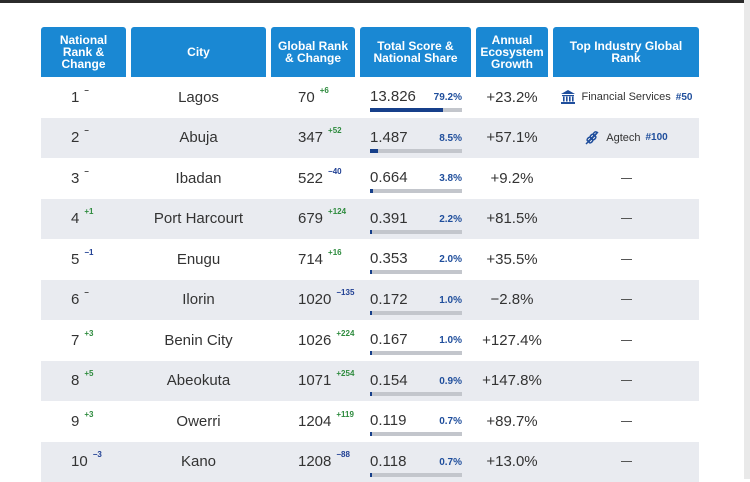 The height and width of the screenshot is (482, 750). Describe the element at coordinates (512, 421) in the screenshot. I see `annual-growth: +89.7%` at that location.